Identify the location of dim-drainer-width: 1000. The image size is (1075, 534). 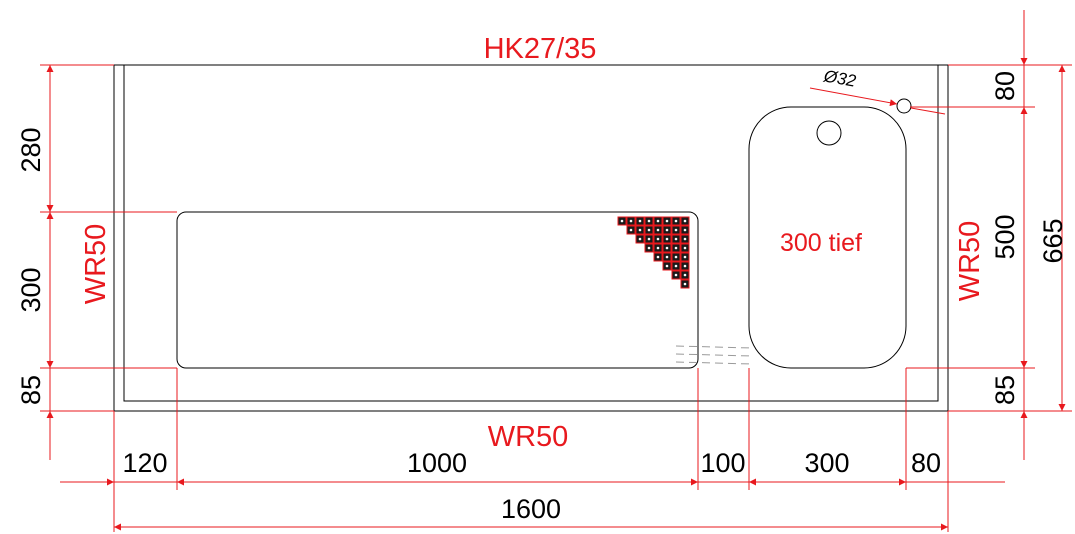
(437, 463).